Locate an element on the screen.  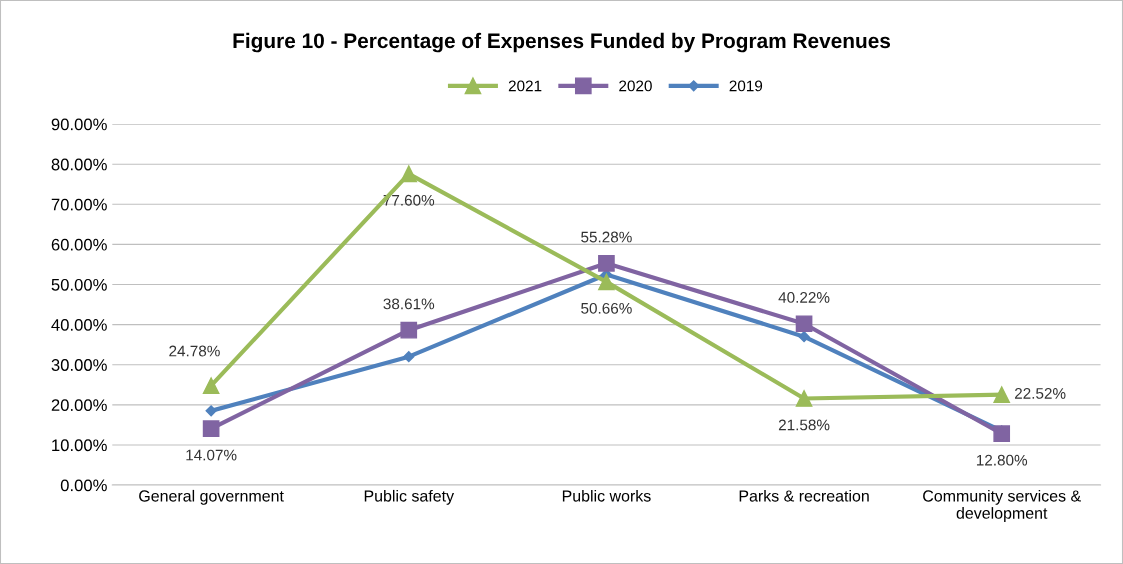
data-label: 21.58% is located at coordinates (804, 425).